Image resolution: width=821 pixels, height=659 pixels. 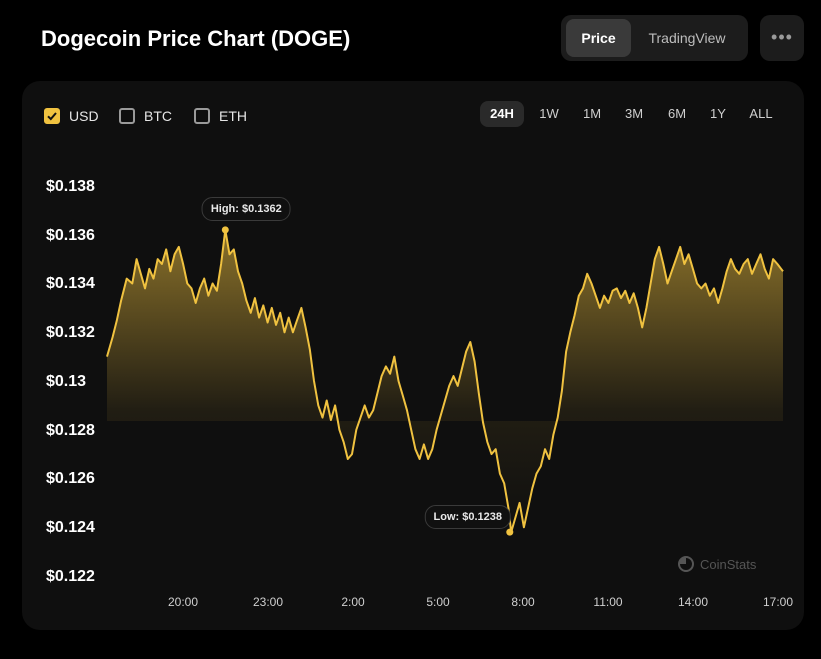 I want to click on high-marker, so click(x=225, y=230).